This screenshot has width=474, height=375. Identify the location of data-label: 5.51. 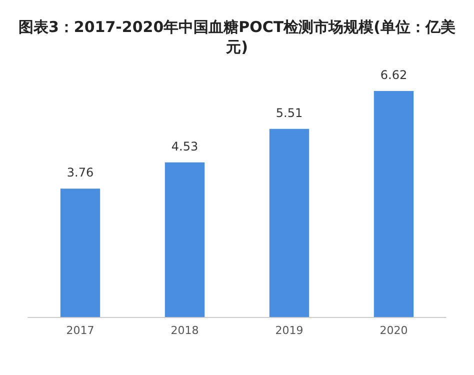
(289, 113).